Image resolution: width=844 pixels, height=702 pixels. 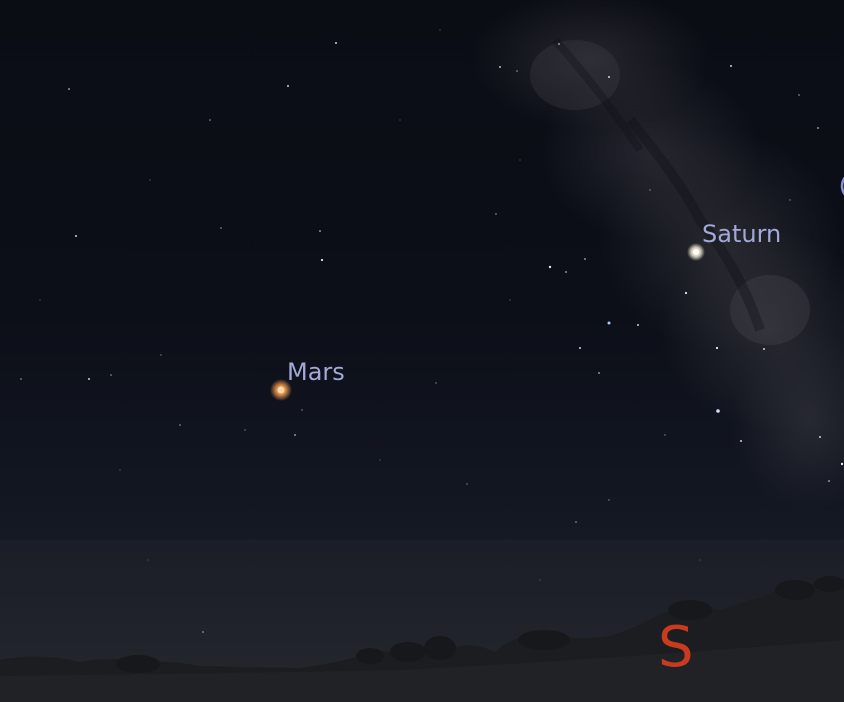 I want to click on mars-label: Mars, so click(x=316, y=372).